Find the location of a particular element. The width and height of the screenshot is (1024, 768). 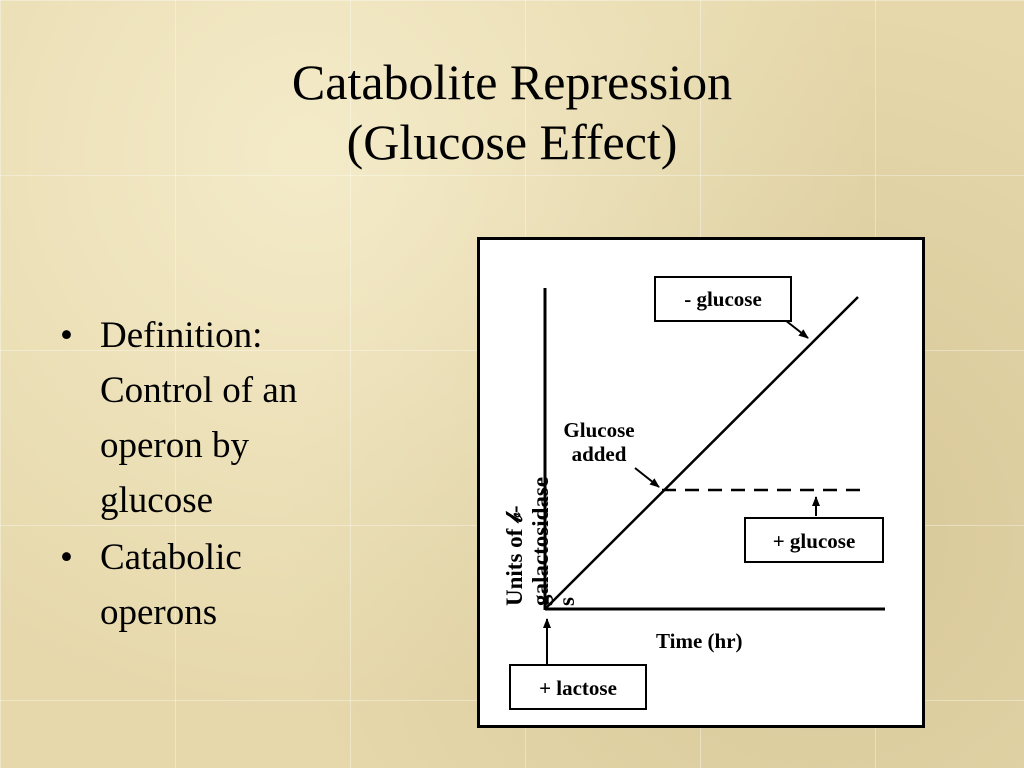

plus-glucose-box: + glucose is located at coordinates (814, 540).